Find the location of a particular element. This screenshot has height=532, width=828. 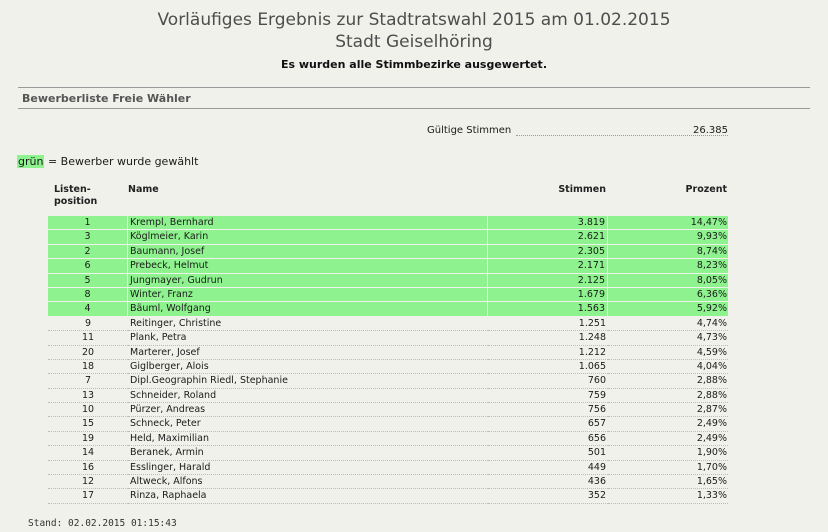

cell-stimmen: 1.212 is located at coordinates (548, 353).